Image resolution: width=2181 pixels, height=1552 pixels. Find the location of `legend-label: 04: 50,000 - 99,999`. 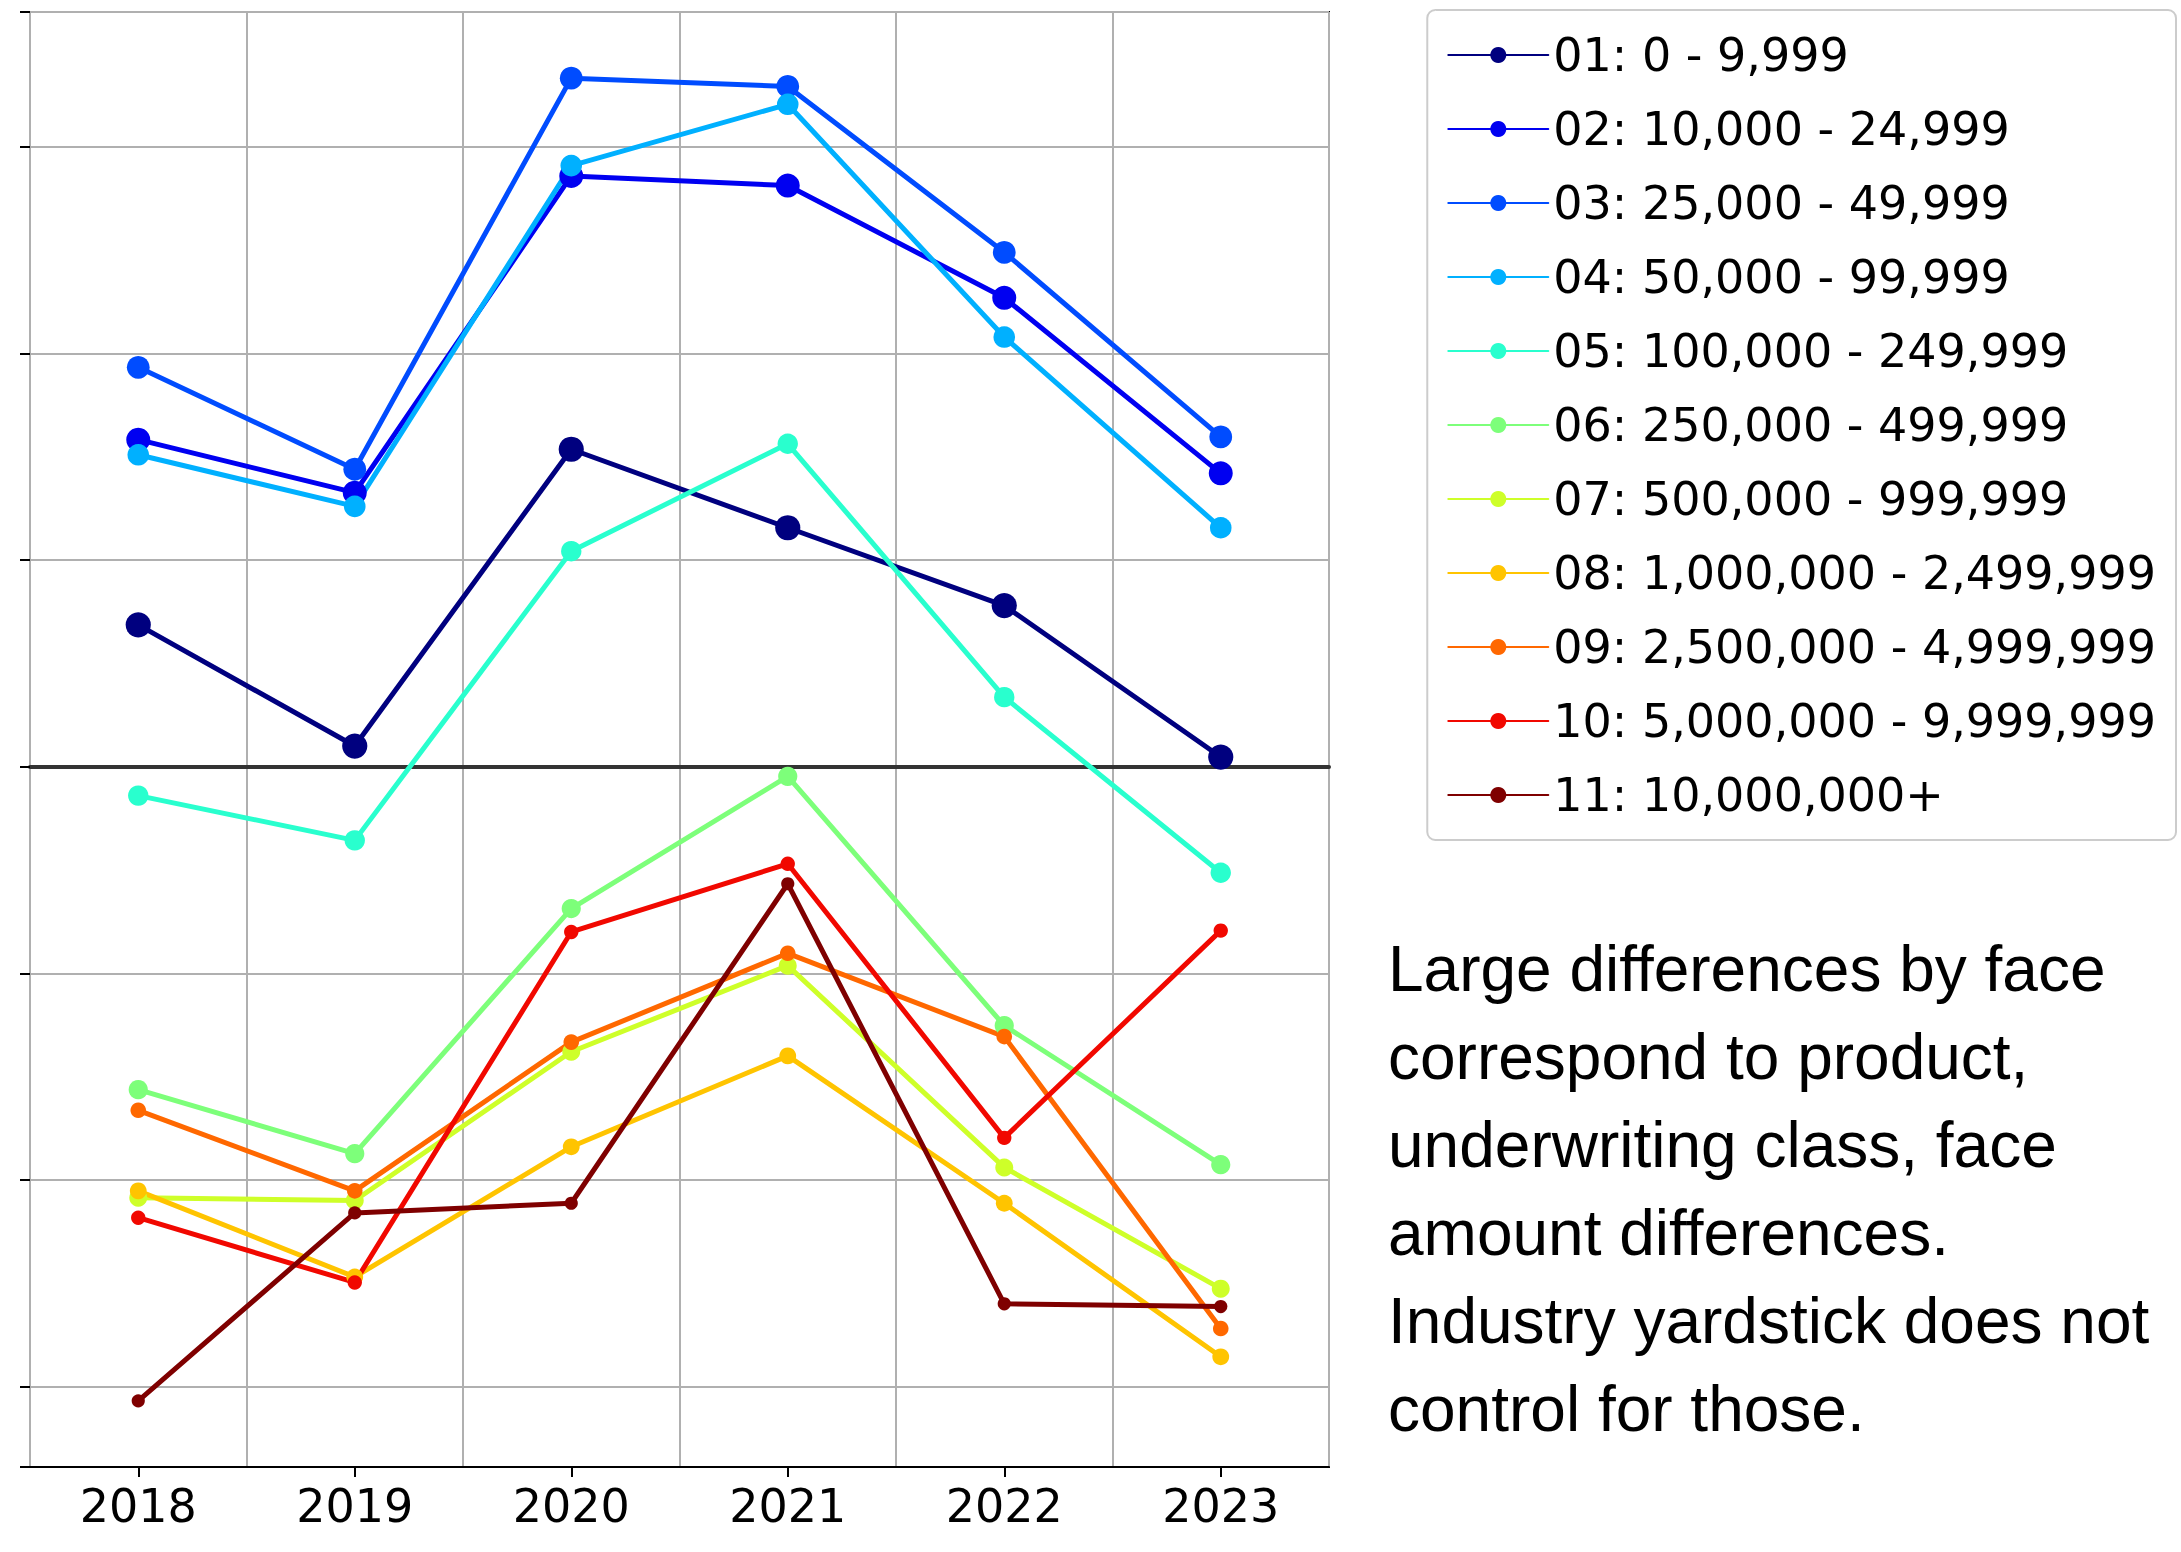

legend-label: 04: 50,000 - 99,999 is located at coordinates (1781, 277).